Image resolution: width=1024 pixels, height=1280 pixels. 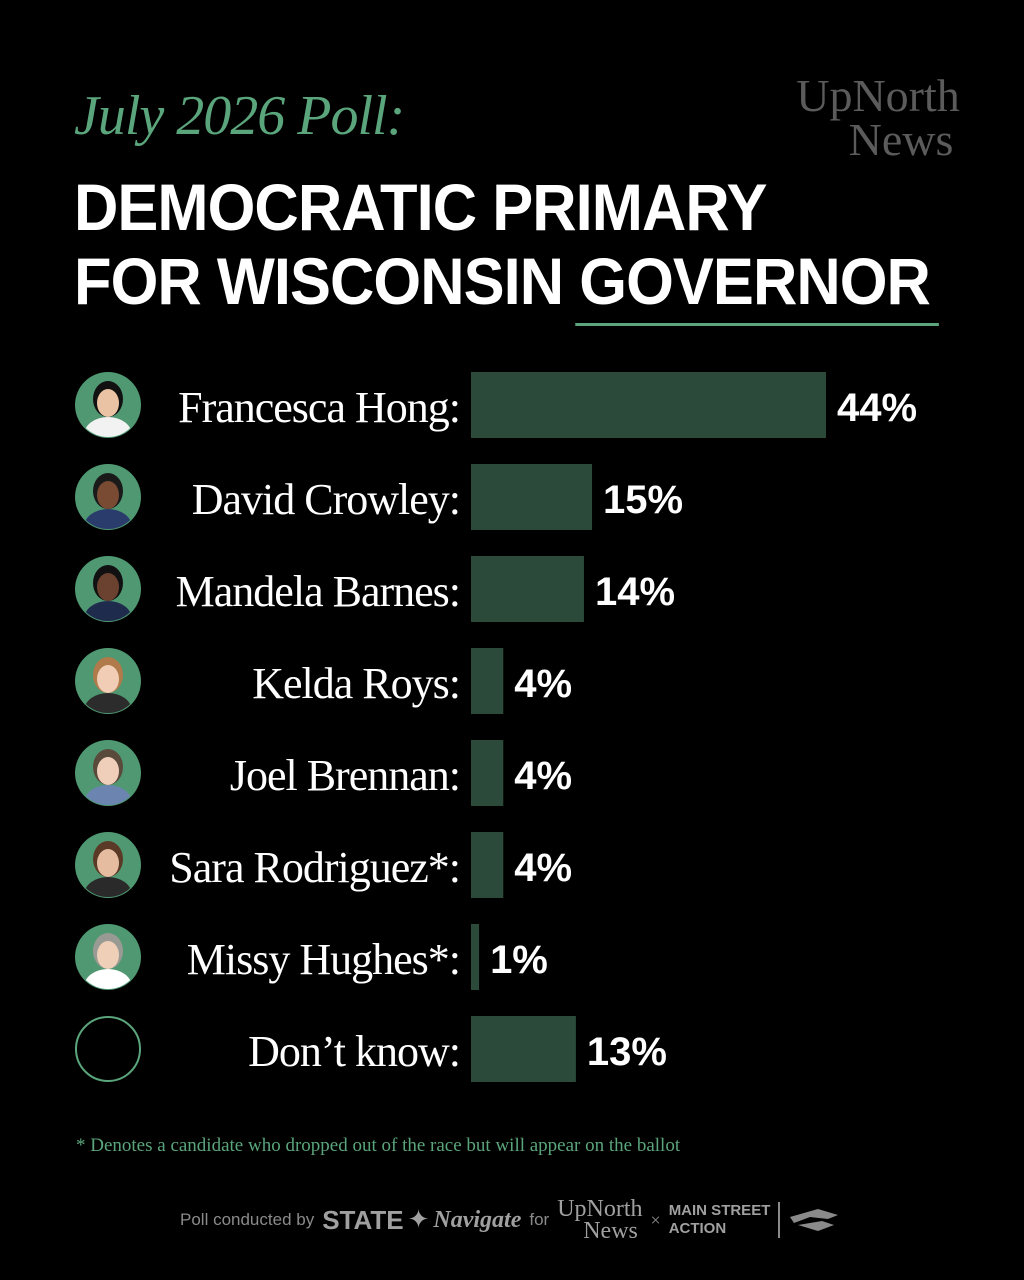 I want to click on chart-row: Mandela Barnes: 14%, so click(x=375, y=589).